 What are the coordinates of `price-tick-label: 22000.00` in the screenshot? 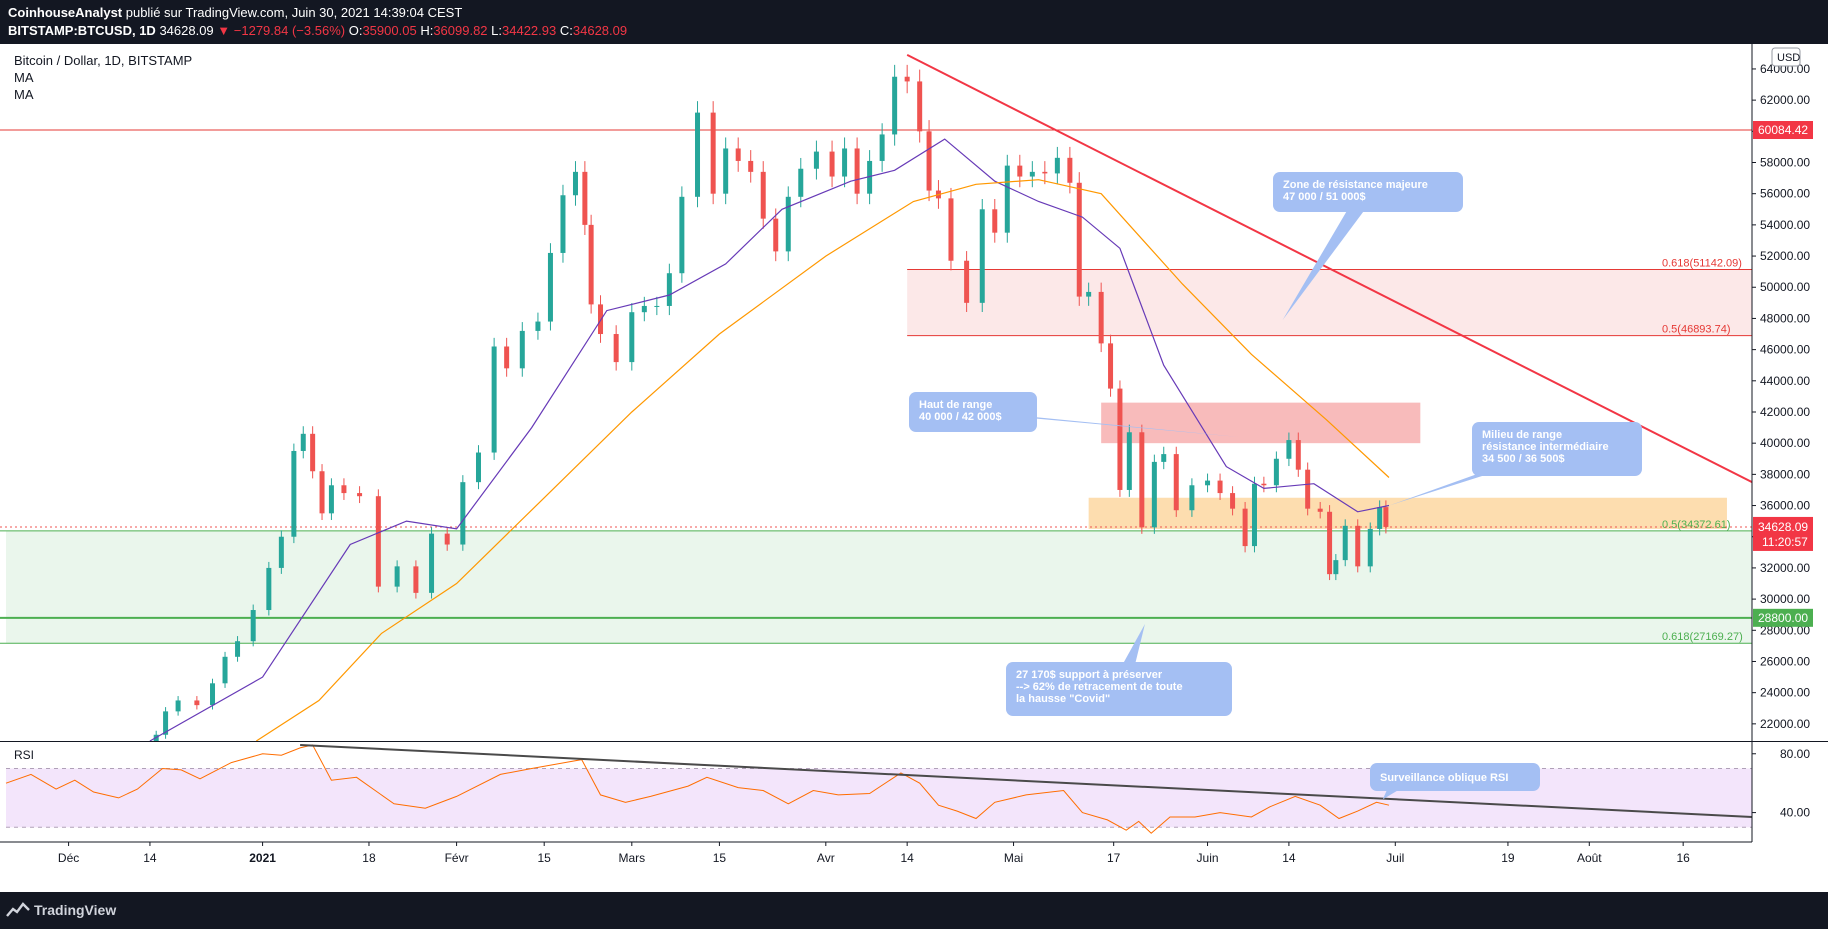 It's located at (1785, 724).